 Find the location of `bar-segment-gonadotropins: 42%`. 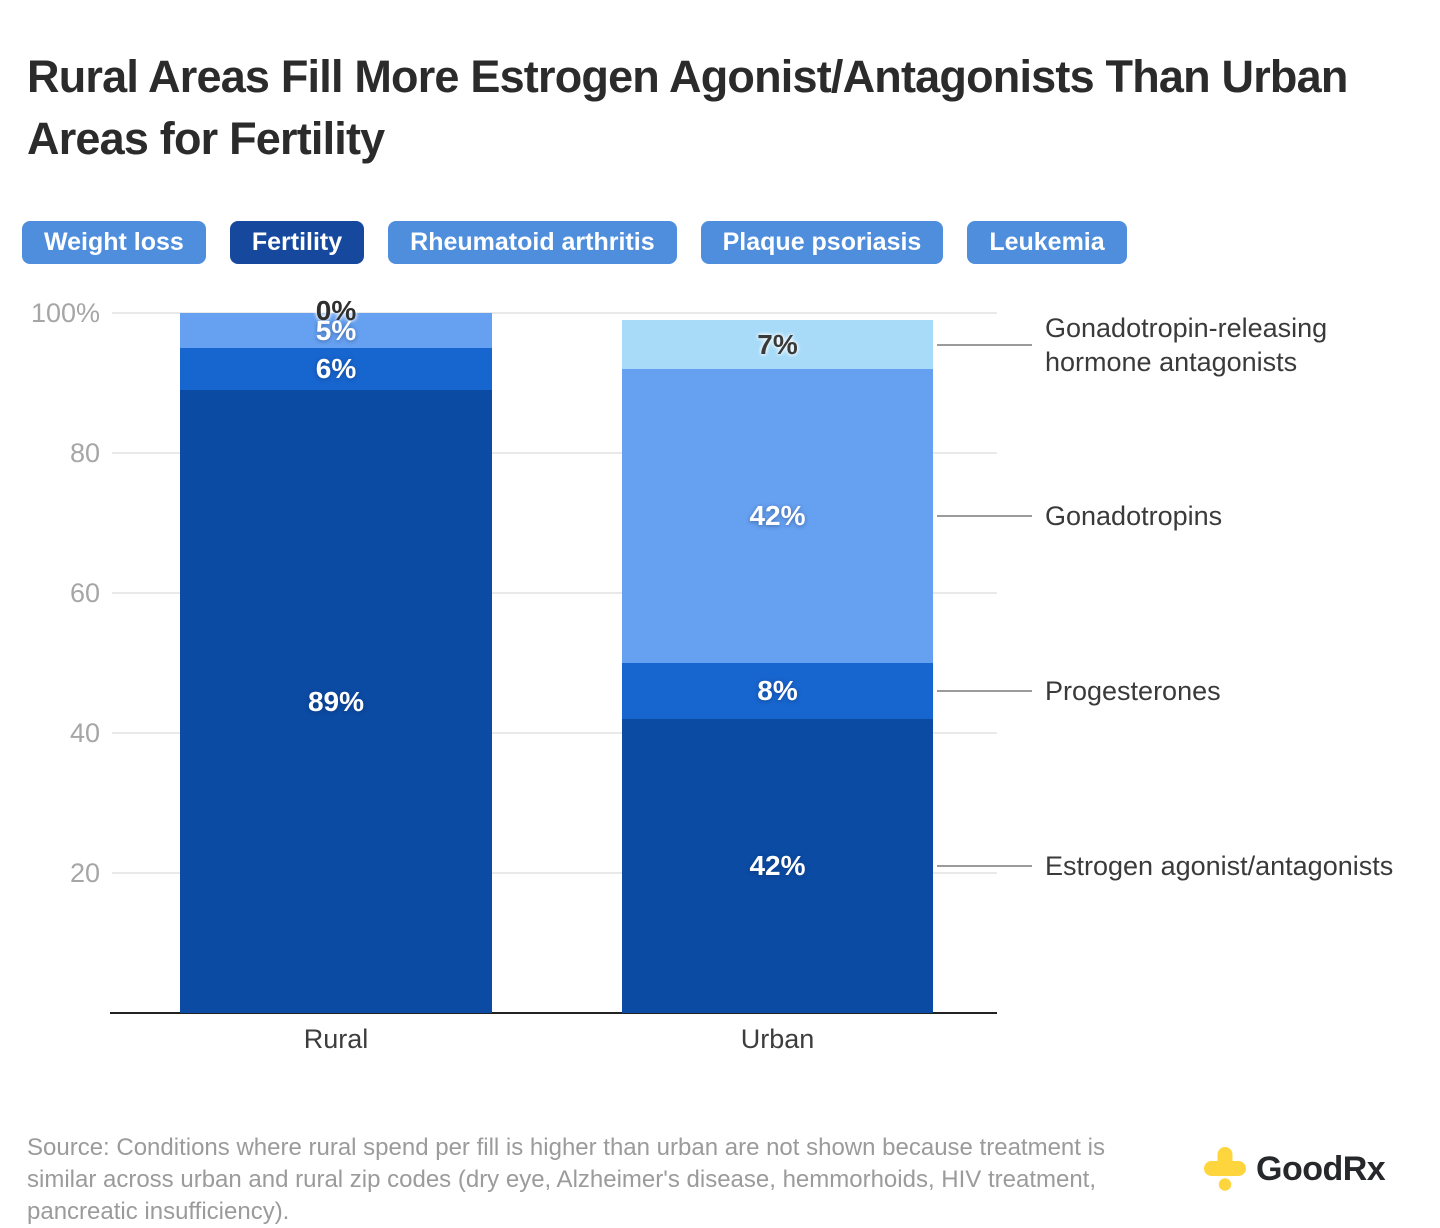

bar-segment-gonadotropins: 42% is located at coordinates (777, 516).